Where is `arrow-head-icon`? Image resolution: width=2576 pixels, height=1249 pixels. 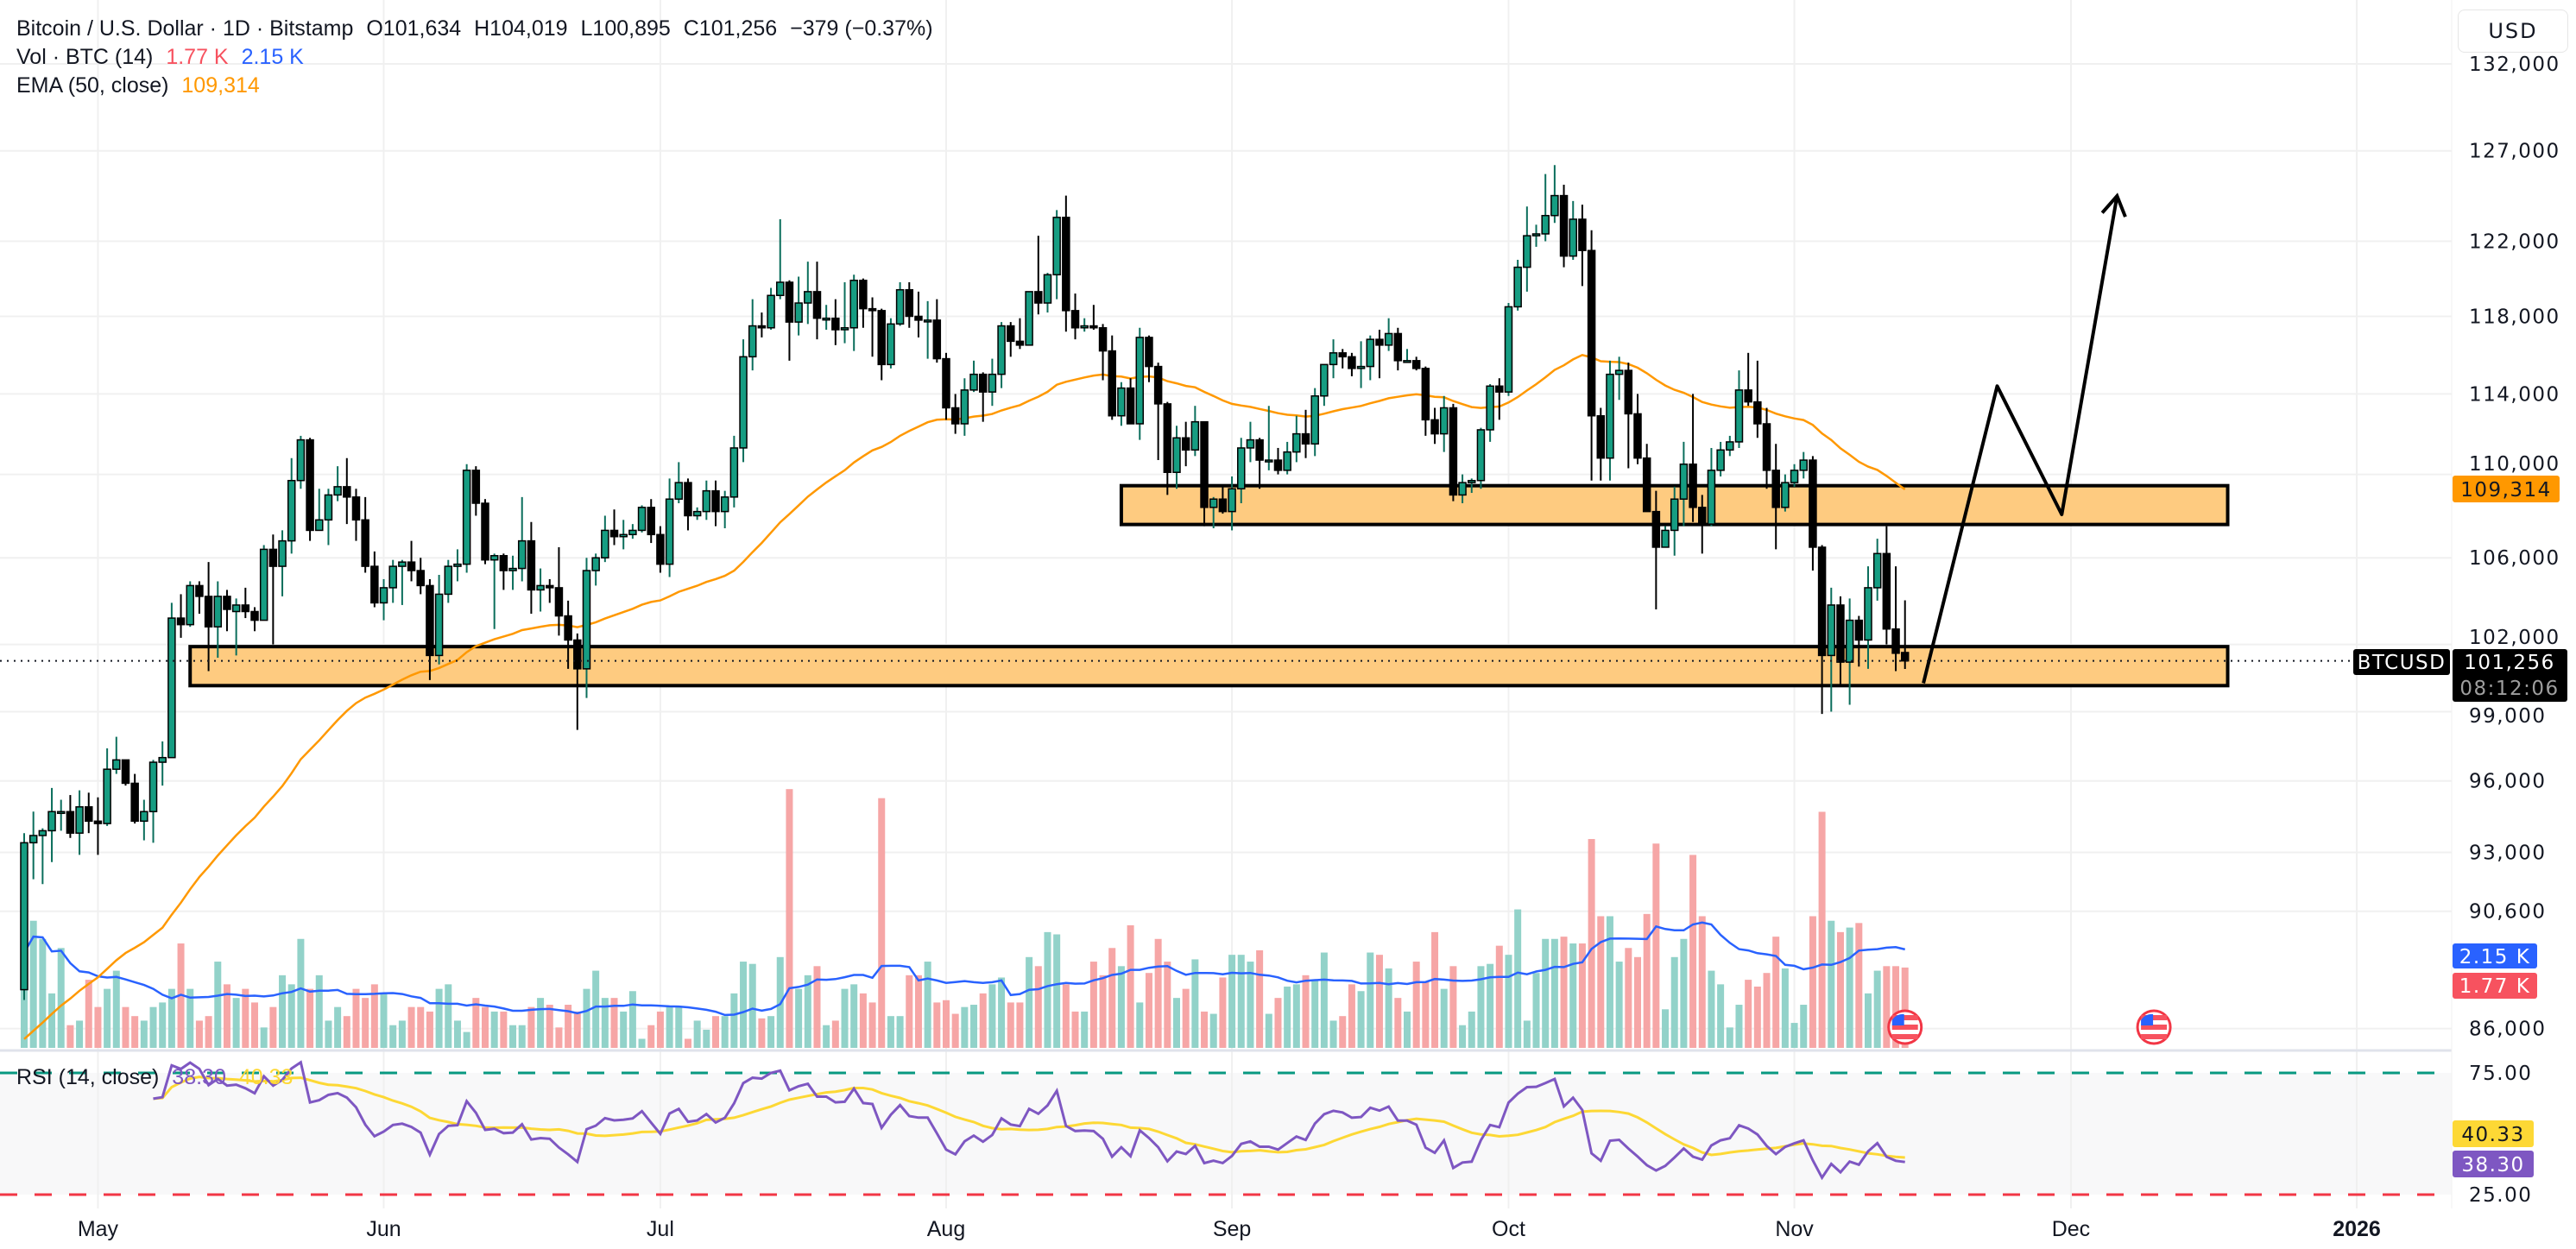
arrow-head-icon is located at coordinates (2113, 205).